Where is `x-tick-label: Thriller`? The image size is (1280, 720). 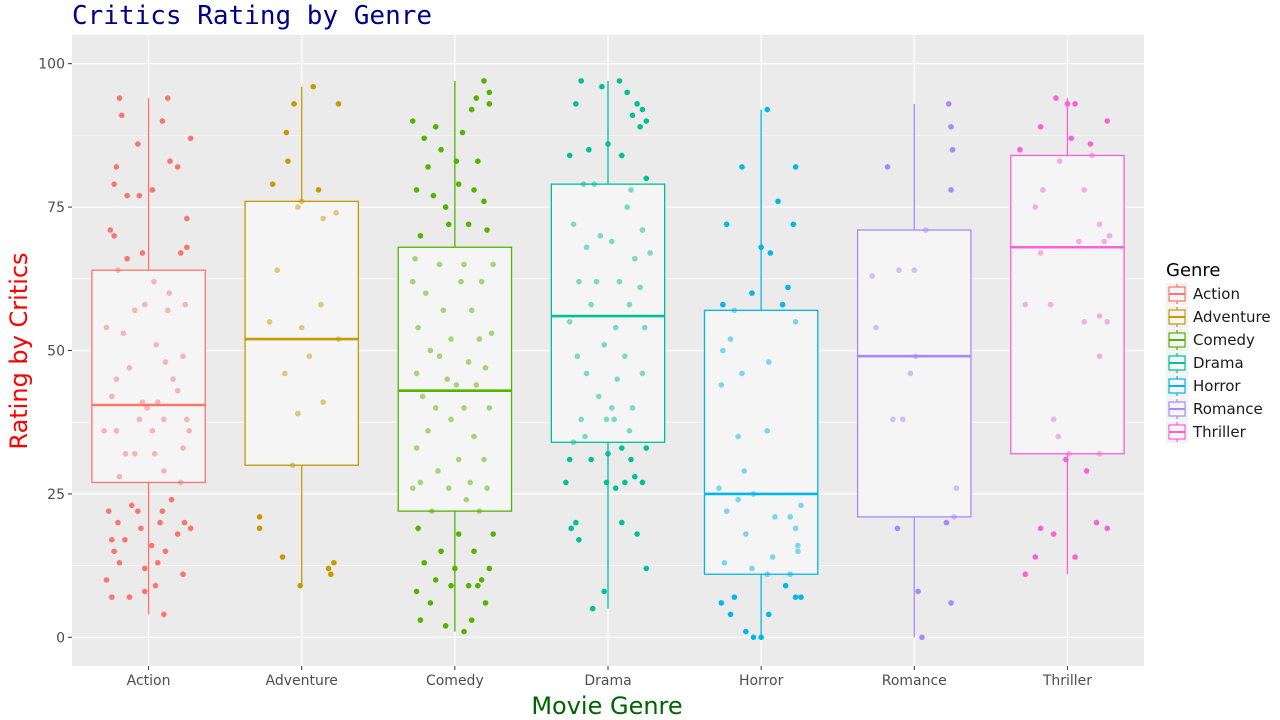
x-tick-label: Thriller is located at coordinates (1067, 681).